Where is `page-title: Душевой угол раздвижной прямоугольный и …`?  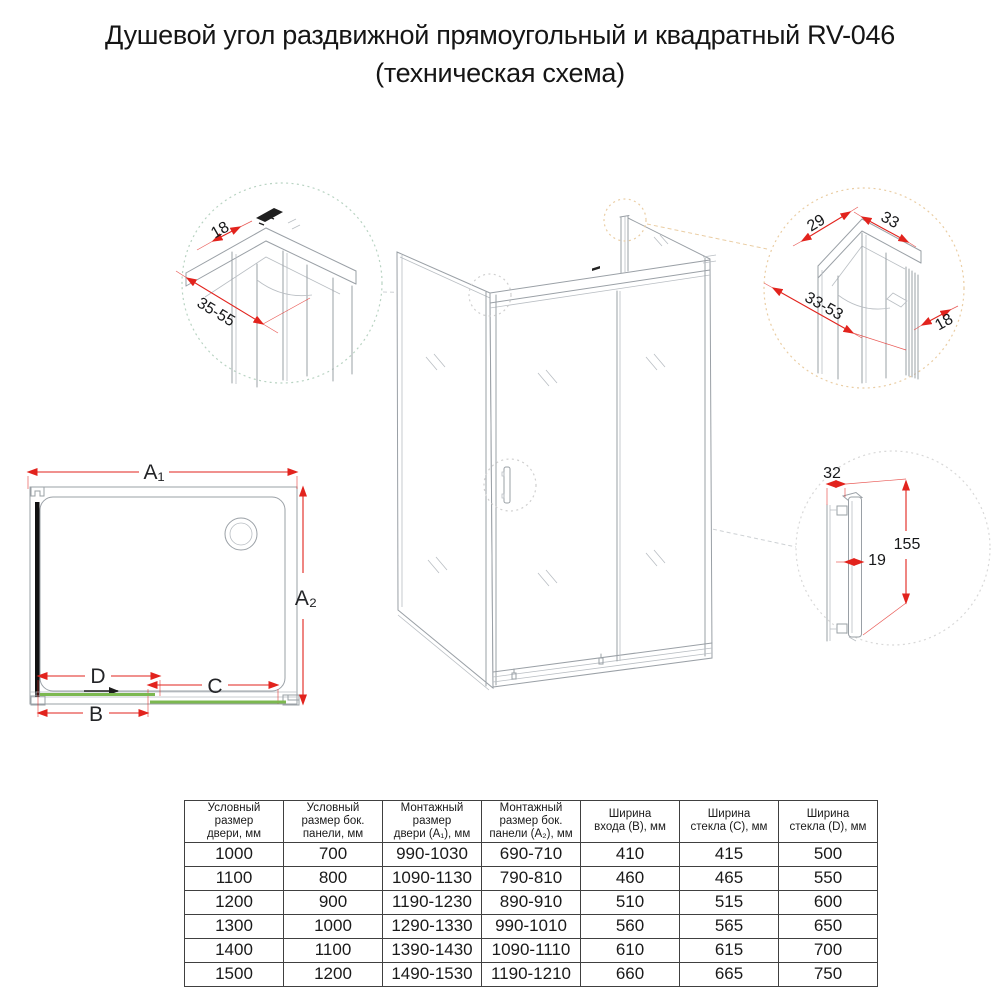 page-title: Душевой угол раздвижной прямоугольный и … is located at coordinates (500, 35).